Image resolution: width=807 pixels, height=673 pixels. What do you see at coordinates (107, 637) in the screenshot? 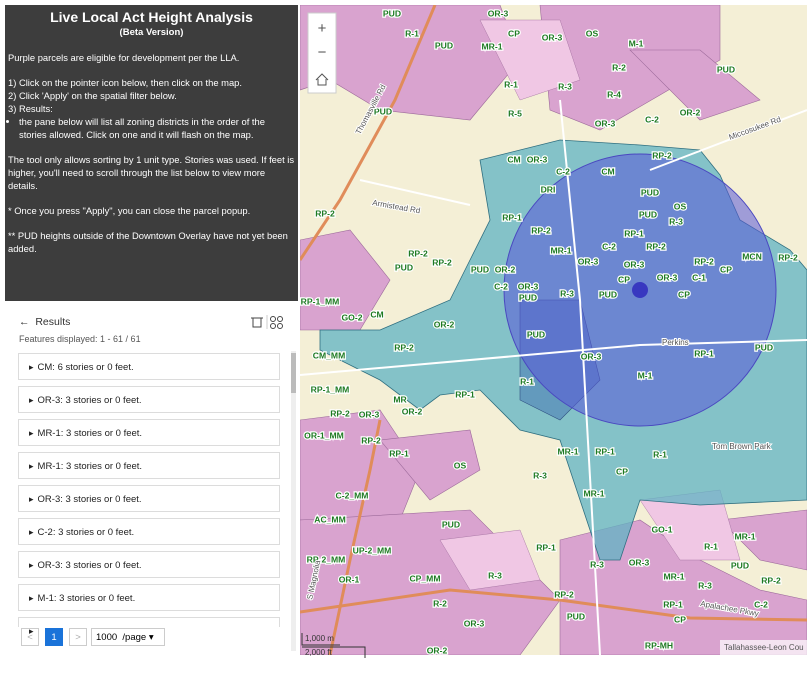
I see `page-size-value: 1000` at bounding box center [107, 637].